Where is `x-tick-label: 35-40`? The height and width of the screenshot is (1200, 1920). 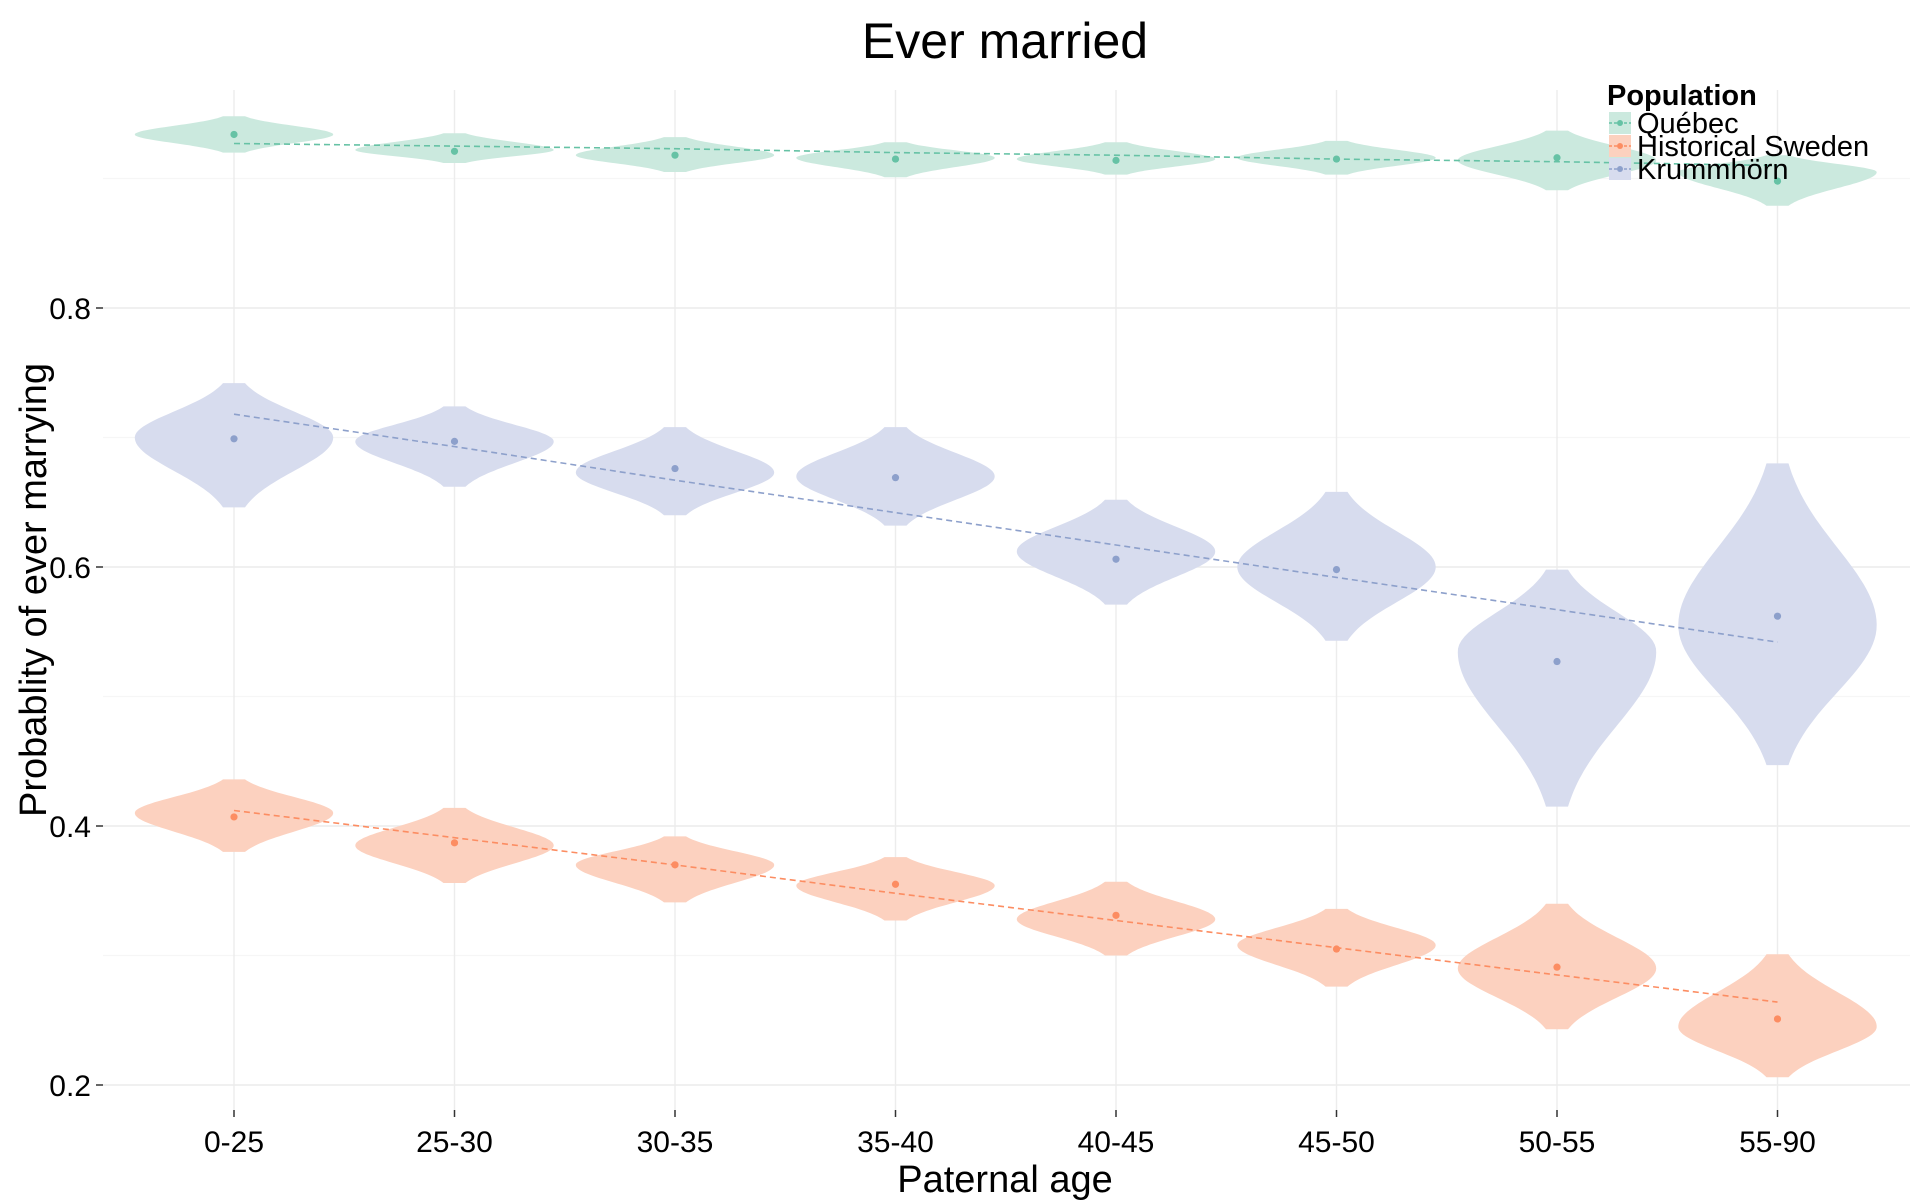
x-tick-label: 35-40 is located at coordinates (895, 1142).